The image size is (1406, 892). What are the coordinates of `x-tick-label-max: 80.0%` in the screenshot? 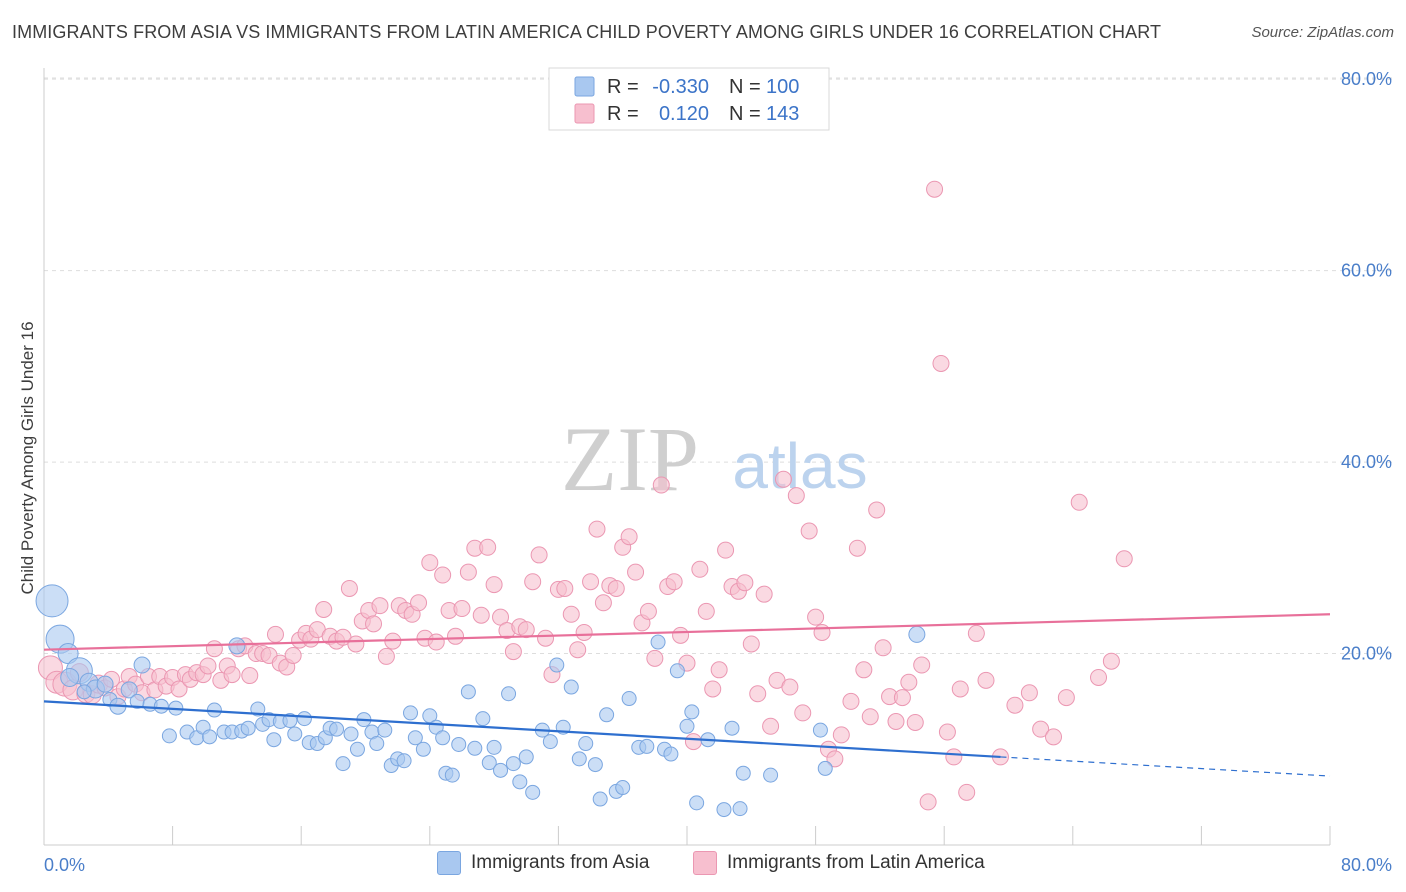 It's located at (1366, 865).